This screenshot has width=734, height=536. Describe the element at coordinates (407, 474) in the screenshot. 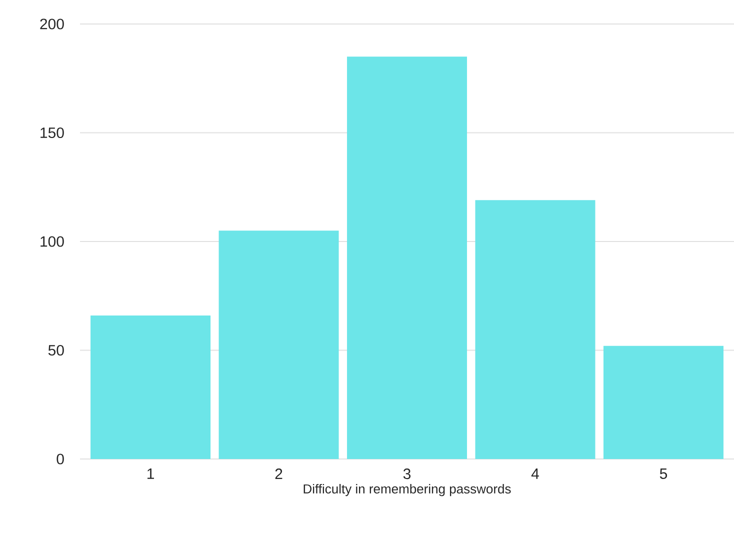

I see `x-tick-label: 3` at that location.